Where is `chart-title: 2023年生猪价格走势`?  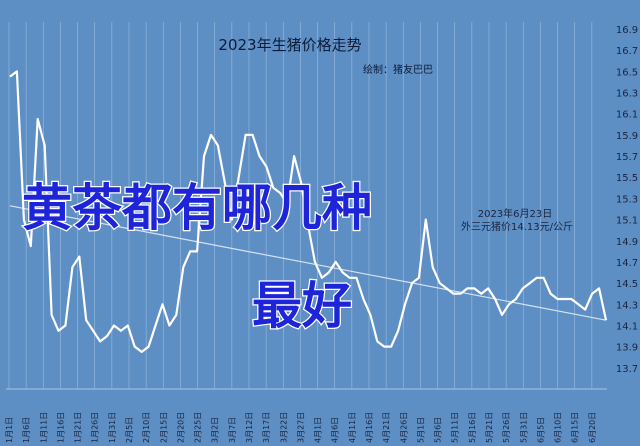 chart-title: 2023年生猪价格走势 is located at coordinates (289, 45).